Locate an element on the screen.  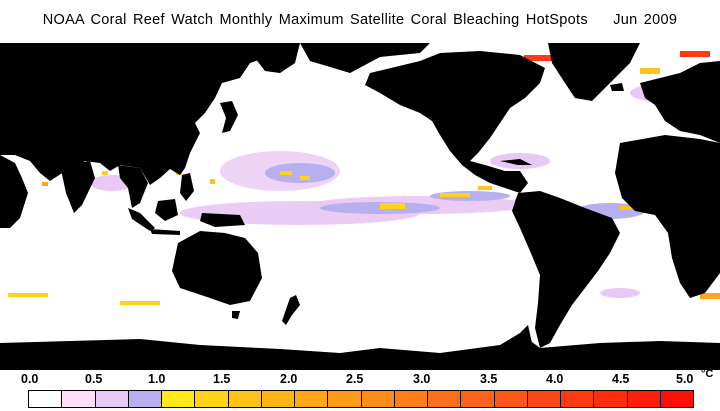
landmass-europe is located at coordinates (680, 102).